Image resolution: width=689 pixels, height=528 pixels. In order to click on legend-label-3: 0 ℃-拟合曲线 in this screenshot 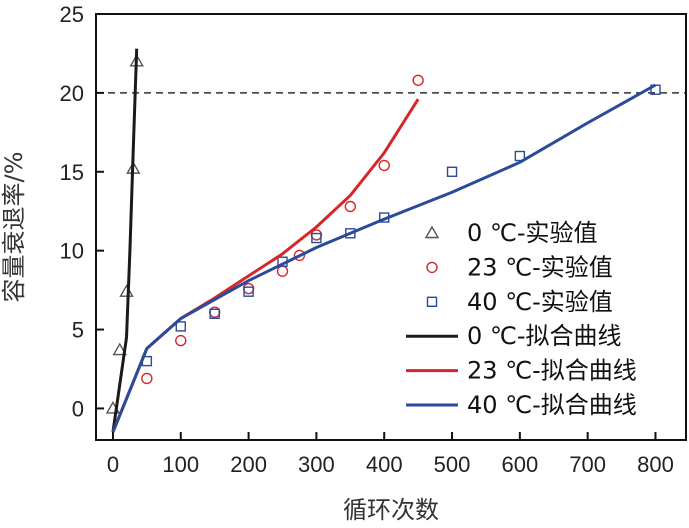, I will do `click(544, 336)`.